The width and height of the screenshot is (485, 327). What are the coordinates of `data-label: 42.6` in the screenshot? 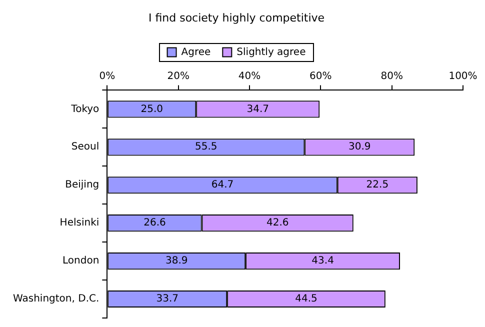 It's located at (277, 223).